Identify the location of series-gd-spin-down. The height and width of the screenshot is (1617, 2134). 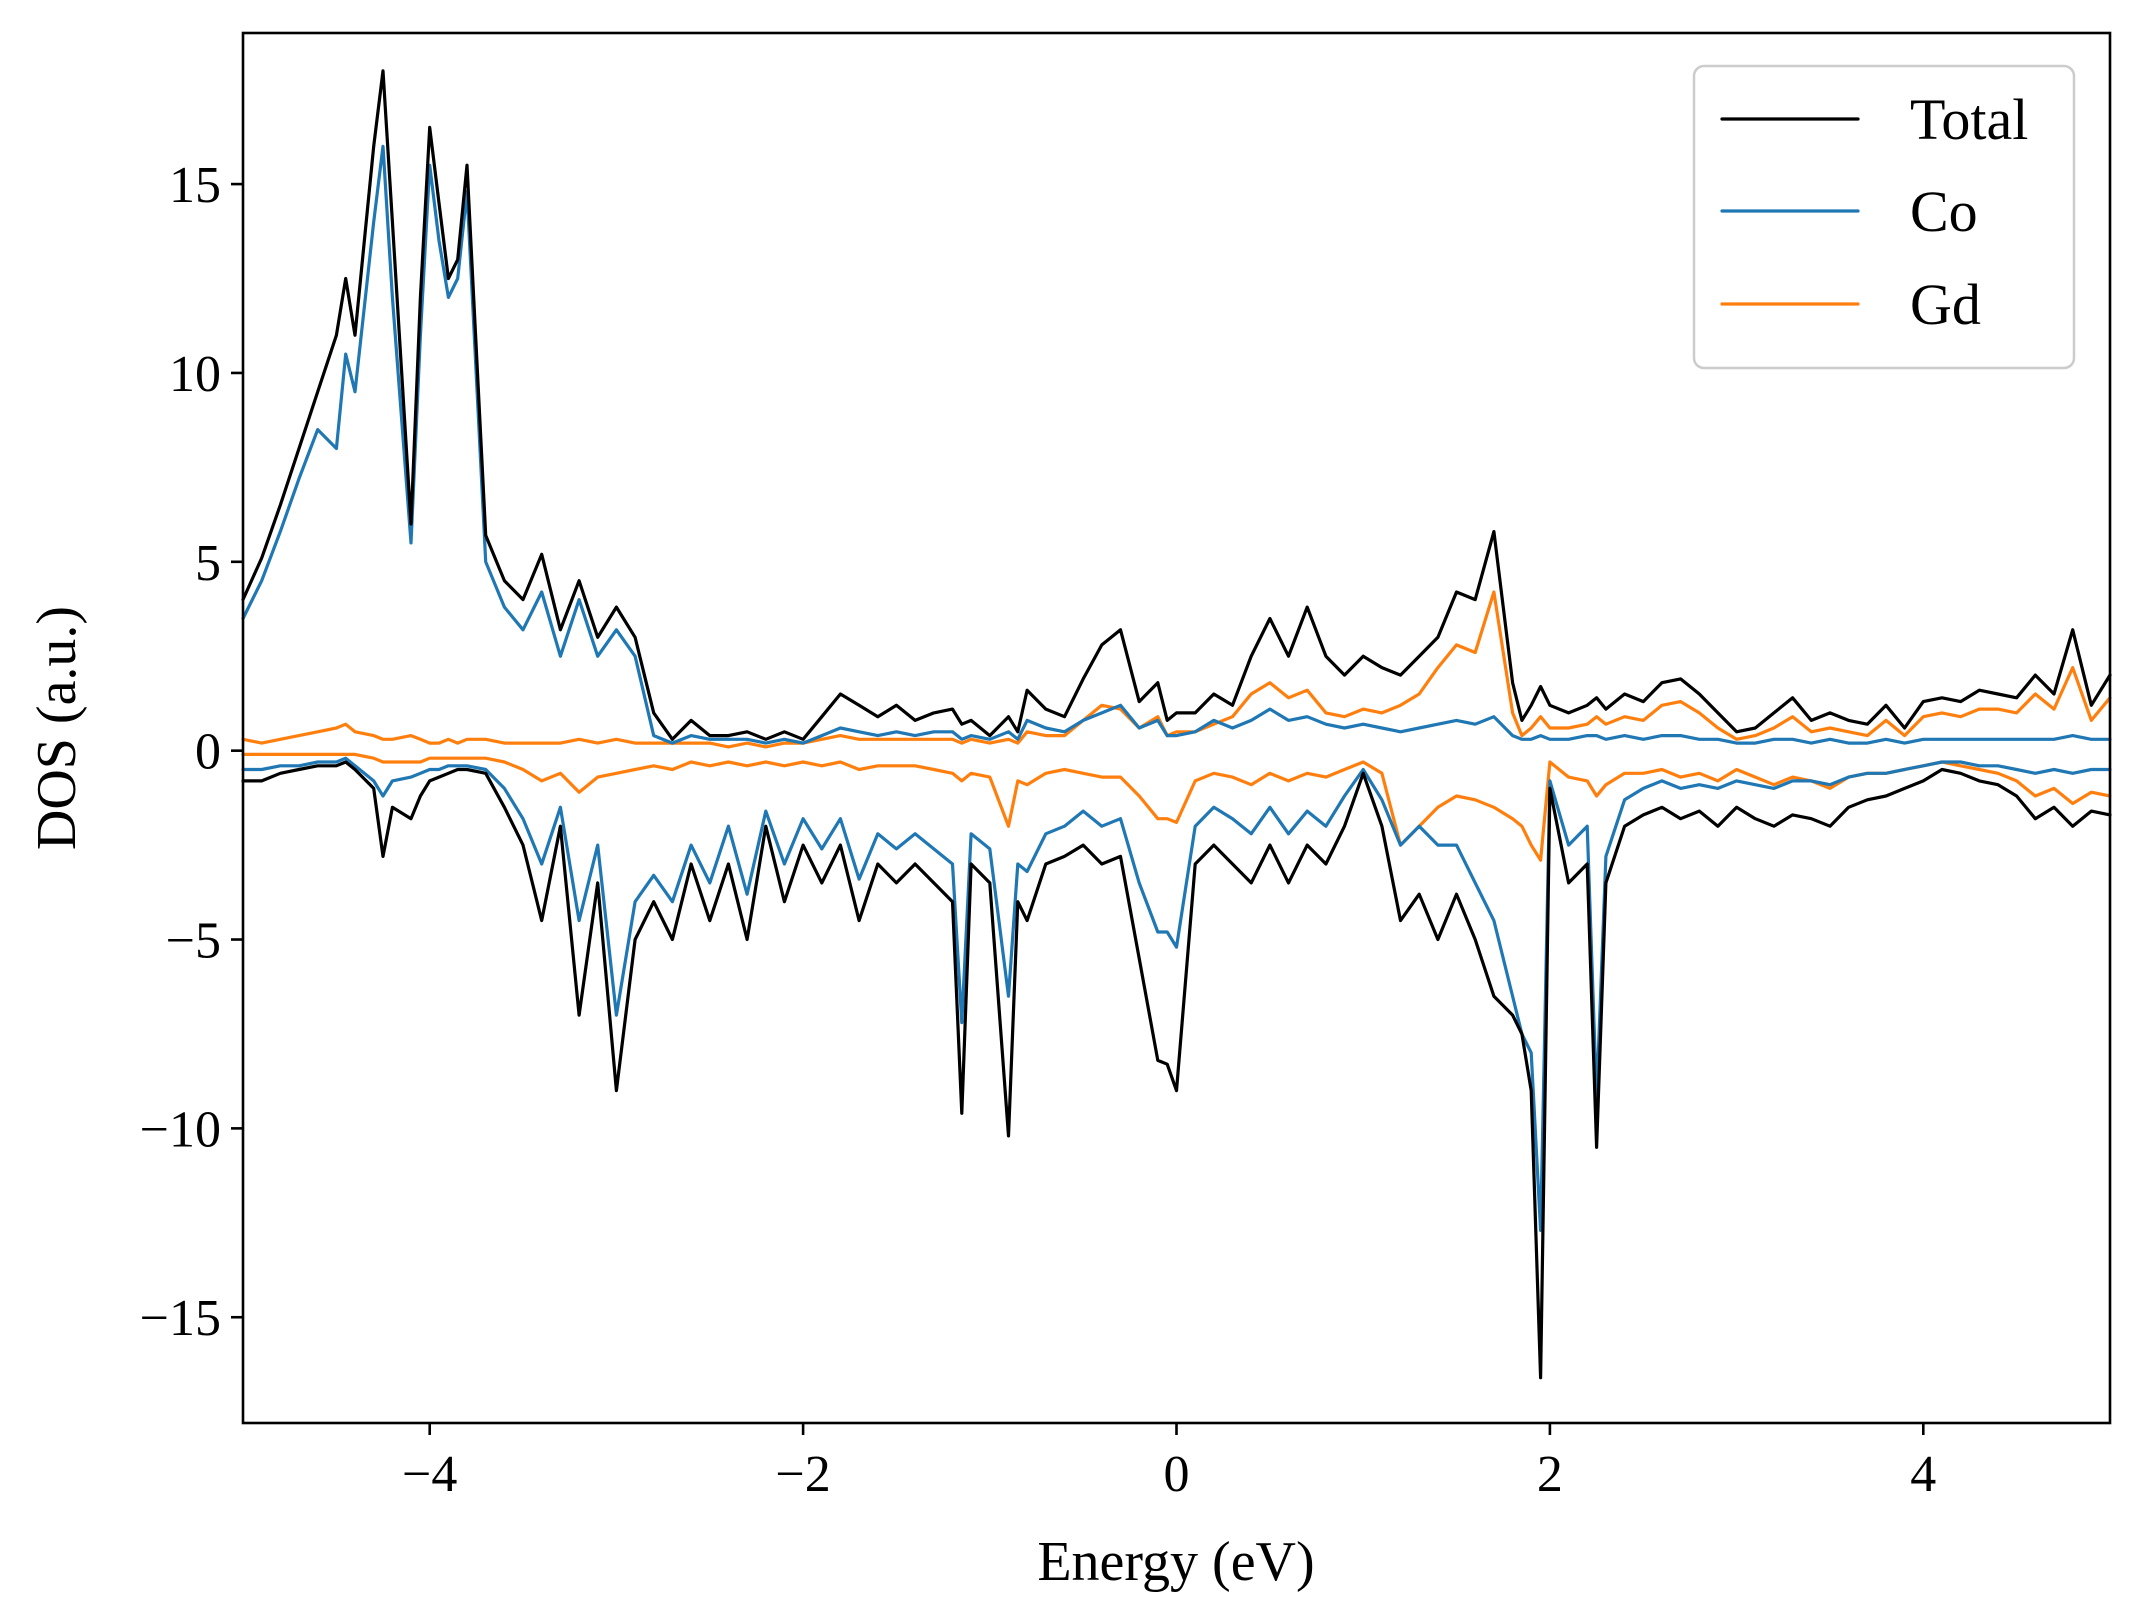
(1176, 807).